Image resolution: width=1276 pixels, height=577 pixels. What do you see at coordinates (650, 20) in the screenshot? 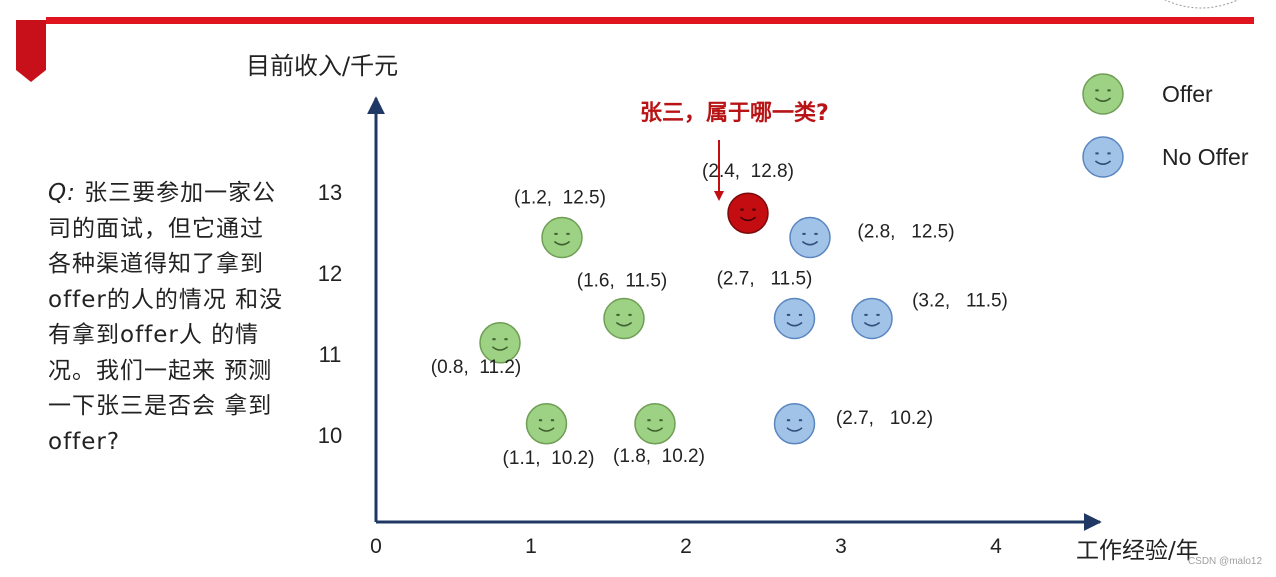
I see `title-accent-bar` at bounding box center [650, 20].